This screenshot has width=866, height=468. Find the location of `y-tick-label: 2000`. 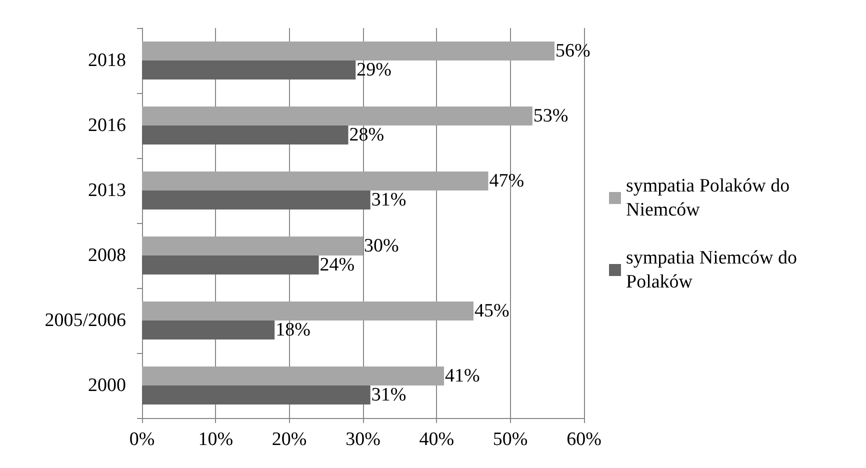

y-tick-label: 2000 is located at coordinates (107, 385).